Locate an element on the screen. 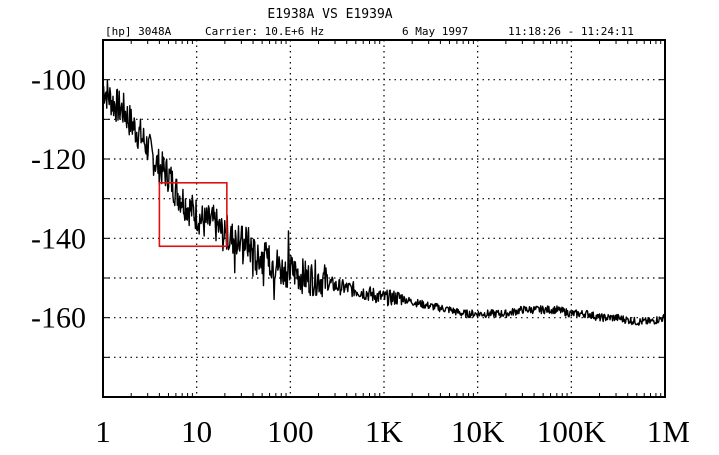 This screenshot has height=455, width=719. x-tick-label: 1 is located at coordinates (103, 431).